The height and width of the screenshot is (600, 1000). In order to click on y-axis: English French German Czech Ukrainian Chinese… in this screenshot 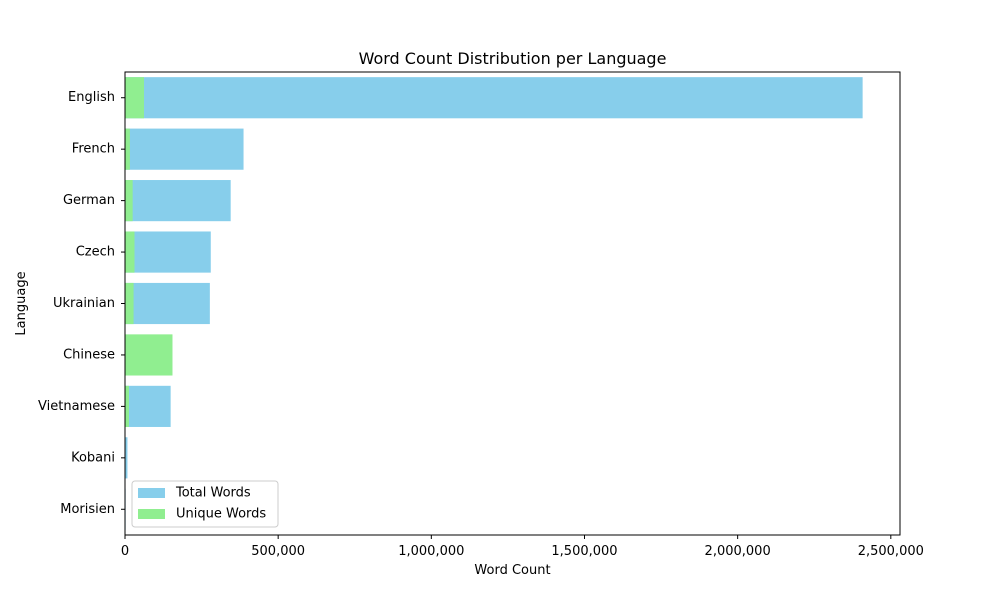, I will do `click(81, 303)`.